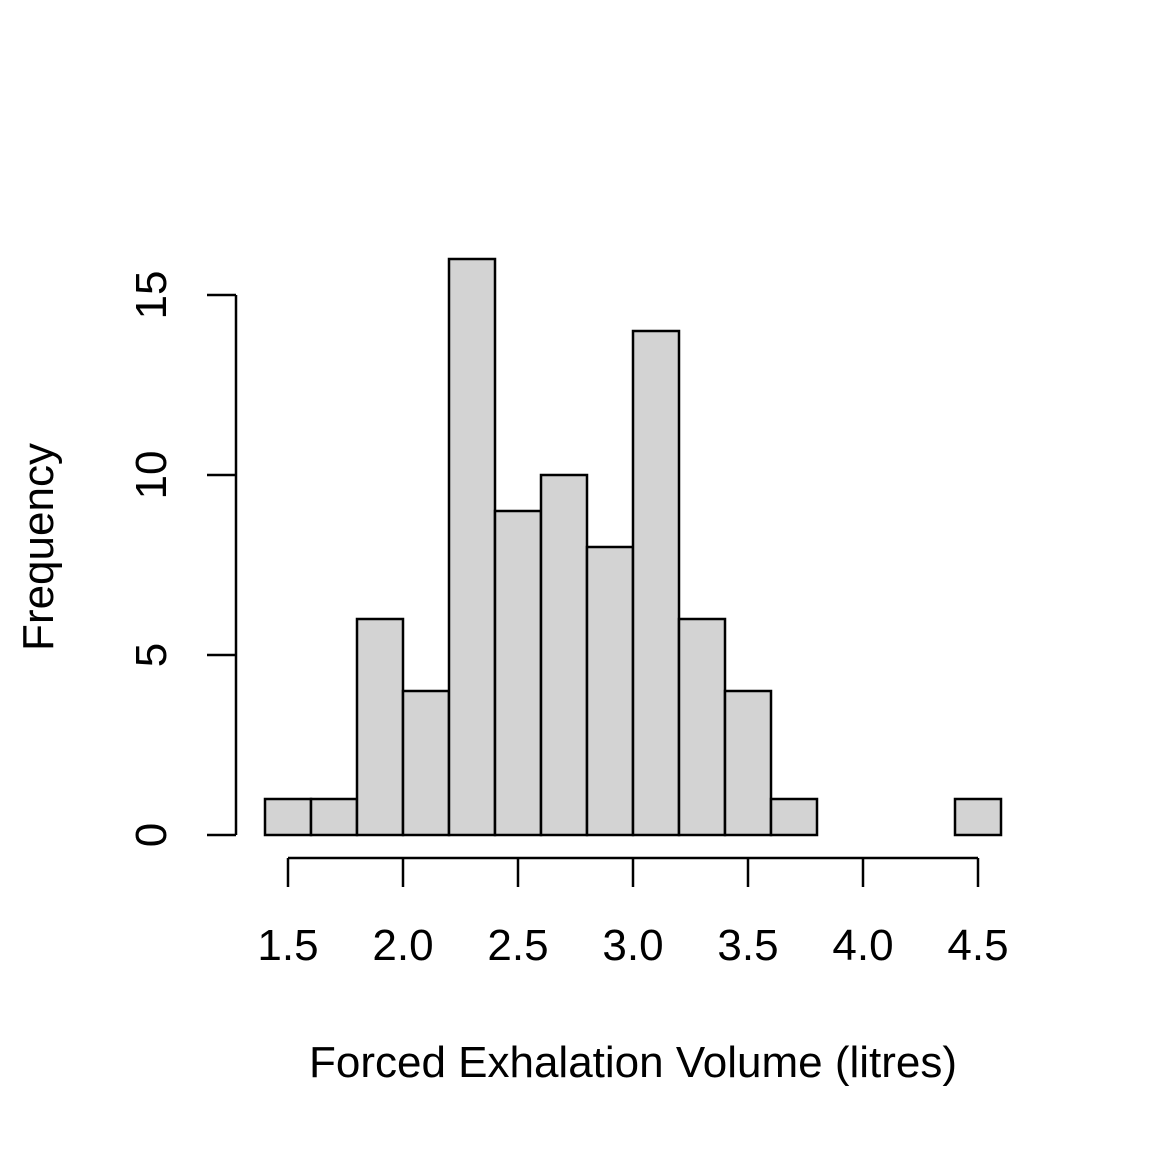  What do you see at coordinates (287, 945) in the screenshot?
I see `x-tick-label-0: 1.5` at bounding box center [287, 945].